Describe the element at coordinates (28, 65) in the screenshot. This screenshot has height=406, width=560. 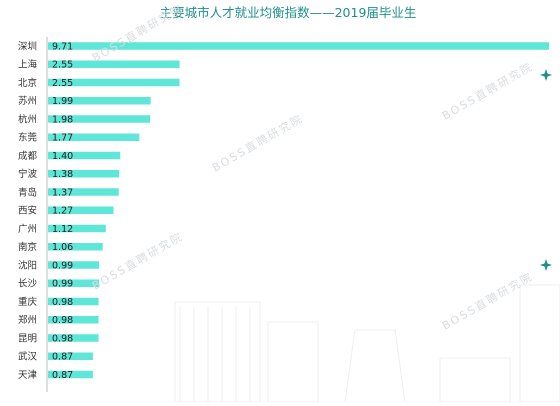
I see `category-label: 上海` at that location.